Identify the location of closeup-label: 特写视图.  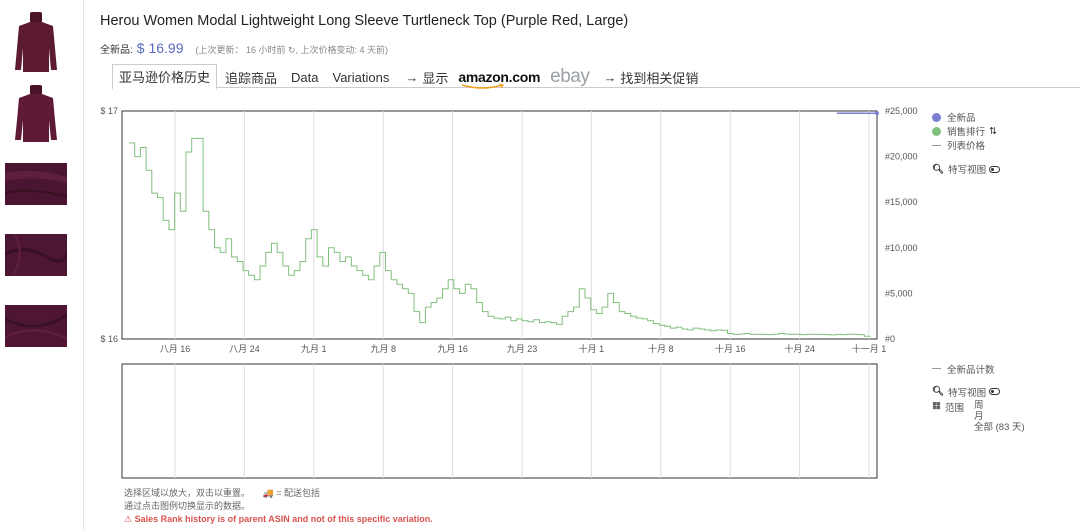
(967, 170).